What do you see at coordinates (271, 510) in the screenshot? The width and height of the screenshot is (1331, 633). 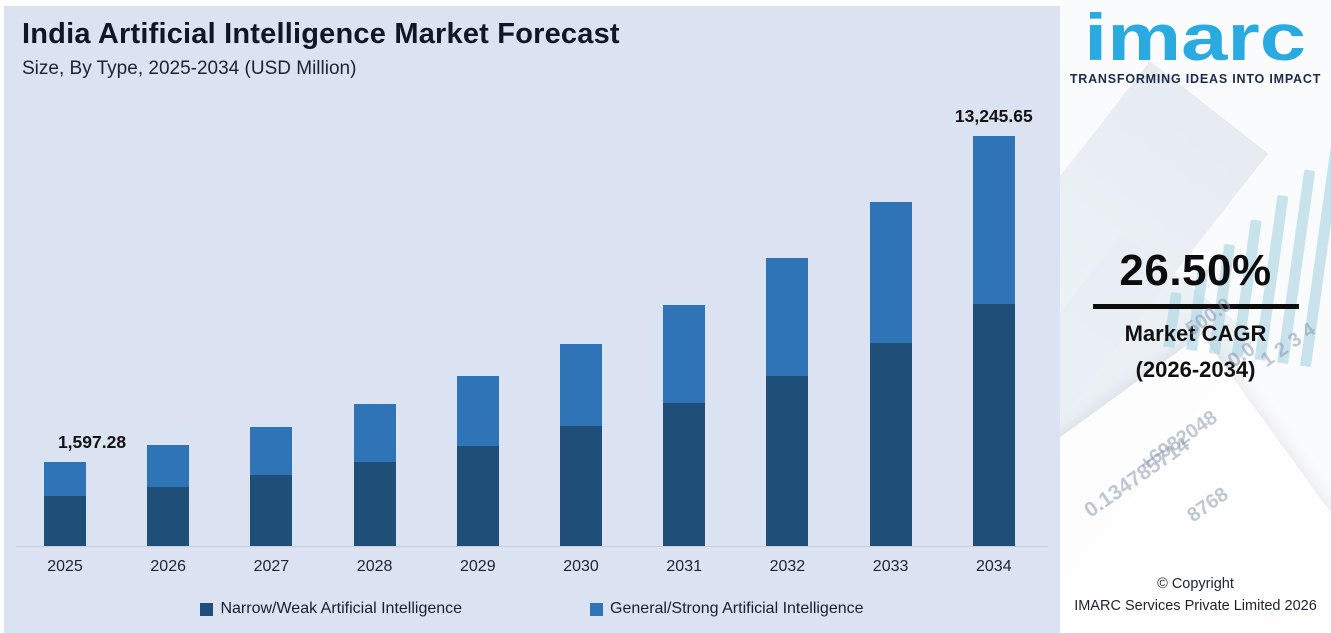 I see `segment-narrow-weak-2027` at bounding box center [271, 510].